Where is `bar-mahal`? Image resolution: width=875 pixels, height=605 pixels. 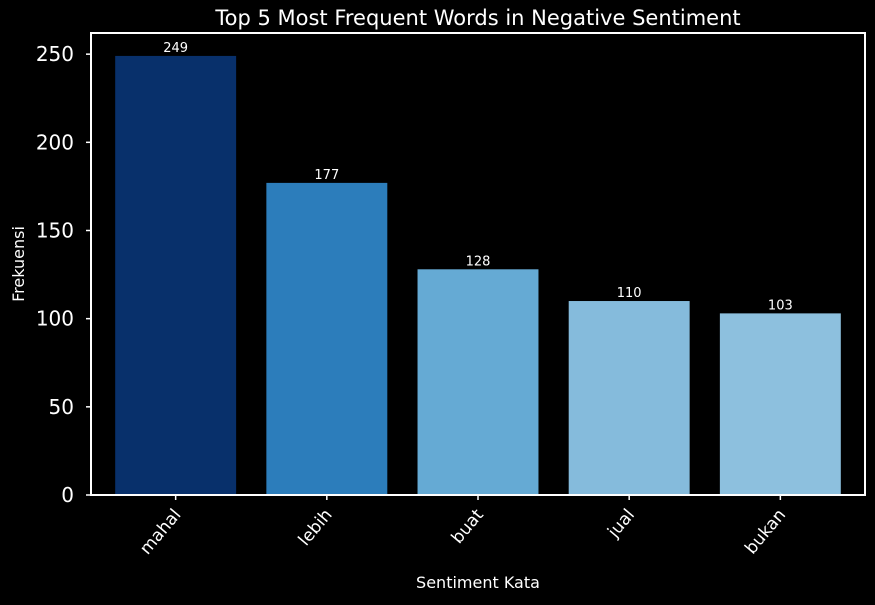
bar-mahal is located at coordinates (176, 275).